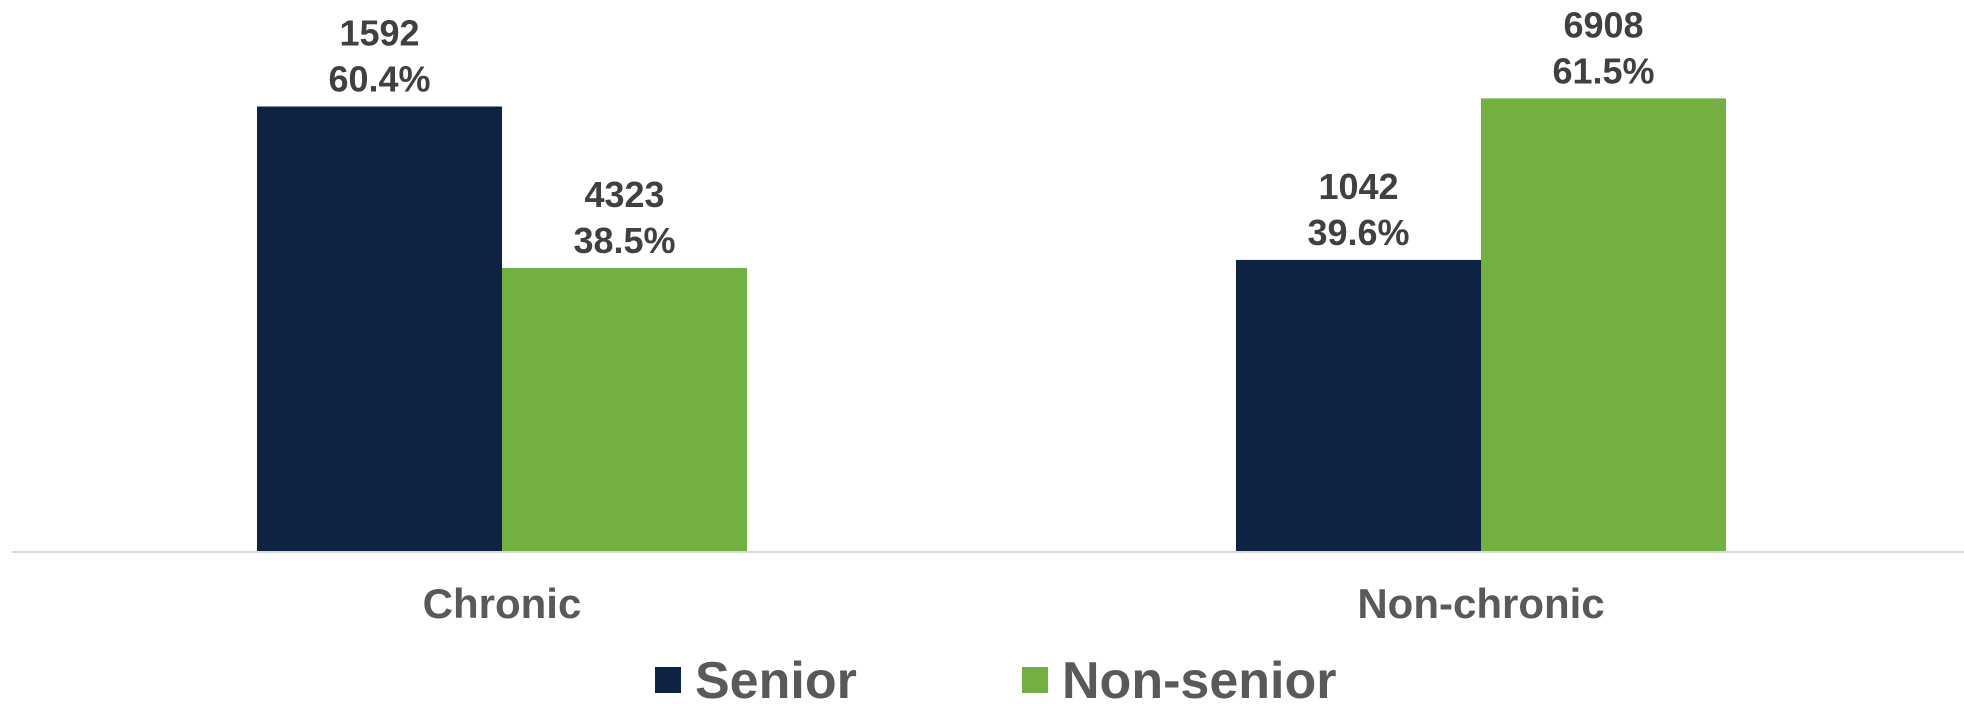 Image resolution: width=1964 pixels, height=704 pixels. I want to click on count-label: 4323, so click(624, 194).